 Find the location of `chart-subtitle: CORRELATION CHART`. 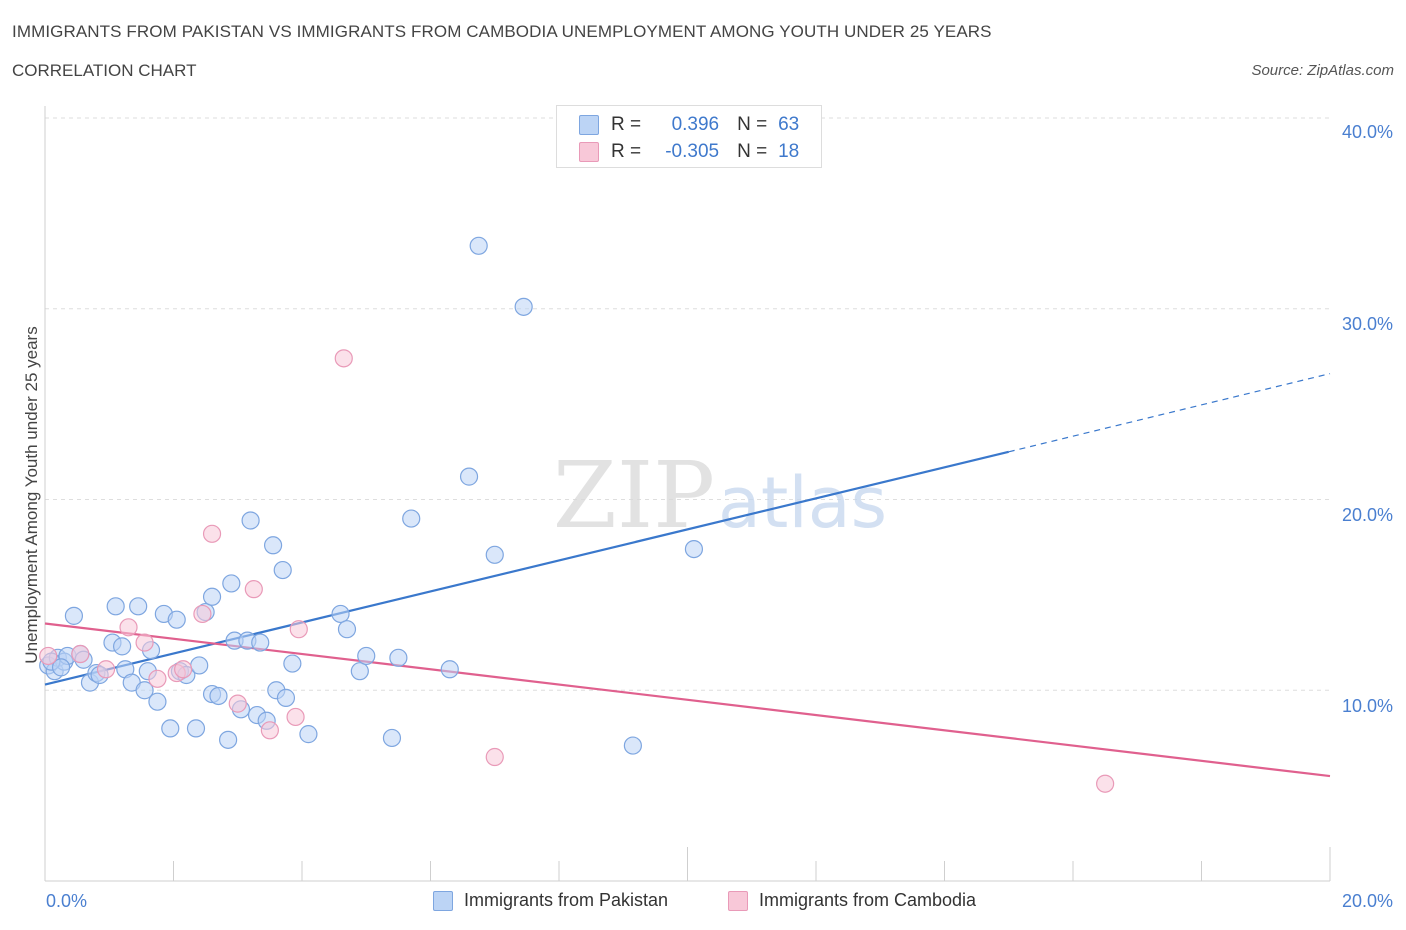

chart-subtitle: CORRELATION CHART is located at coordinates (104, 70).